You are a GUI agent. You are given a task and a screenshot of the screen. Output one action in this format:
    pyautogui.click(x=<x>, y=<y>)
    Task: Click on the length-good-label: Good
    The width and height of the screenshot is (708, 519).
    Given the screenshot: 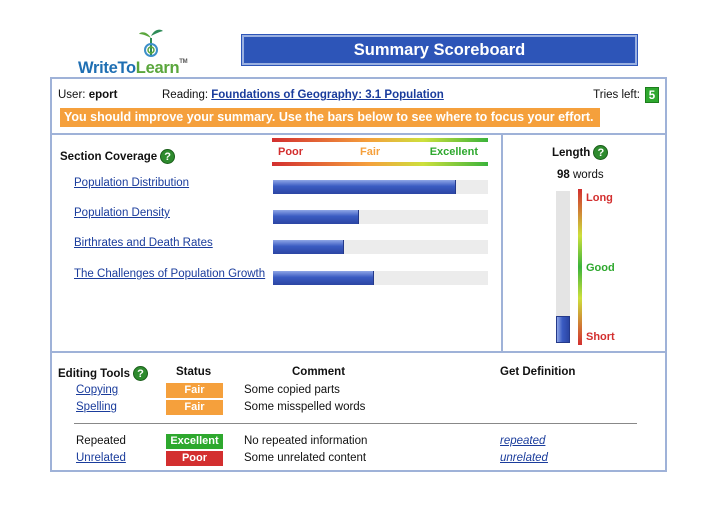 What is the action you would take?
    pyautogui.click(x=600, y=268)
    